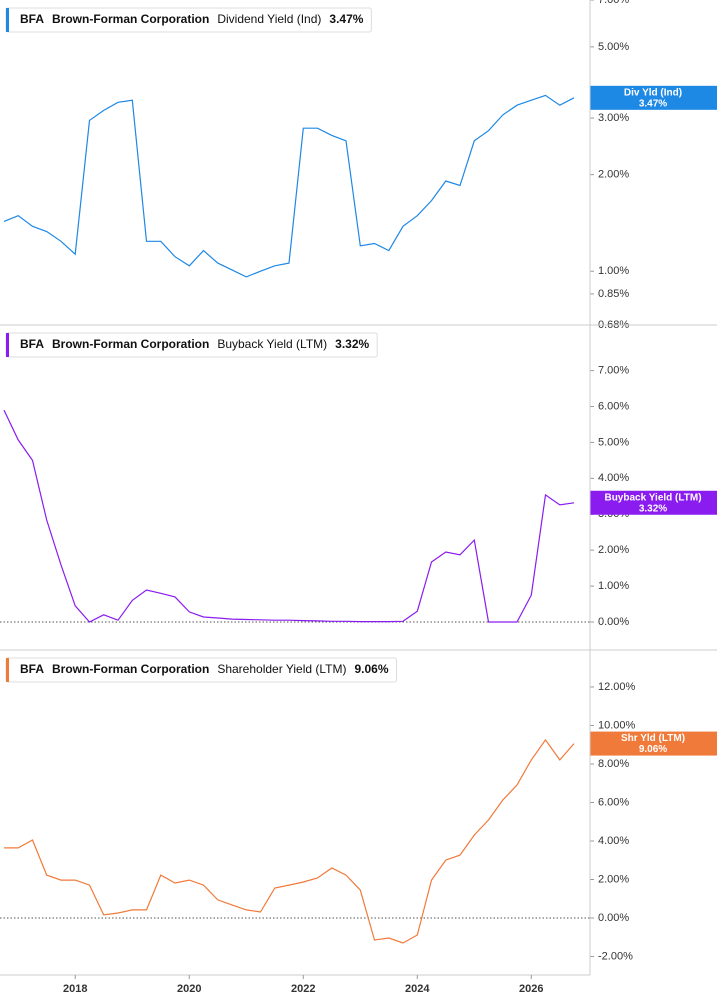  What do you see at coordinates (617, 687) in the screenshot?
I see `y-tick-label: 12.00%` at bounding box center [617, 687].